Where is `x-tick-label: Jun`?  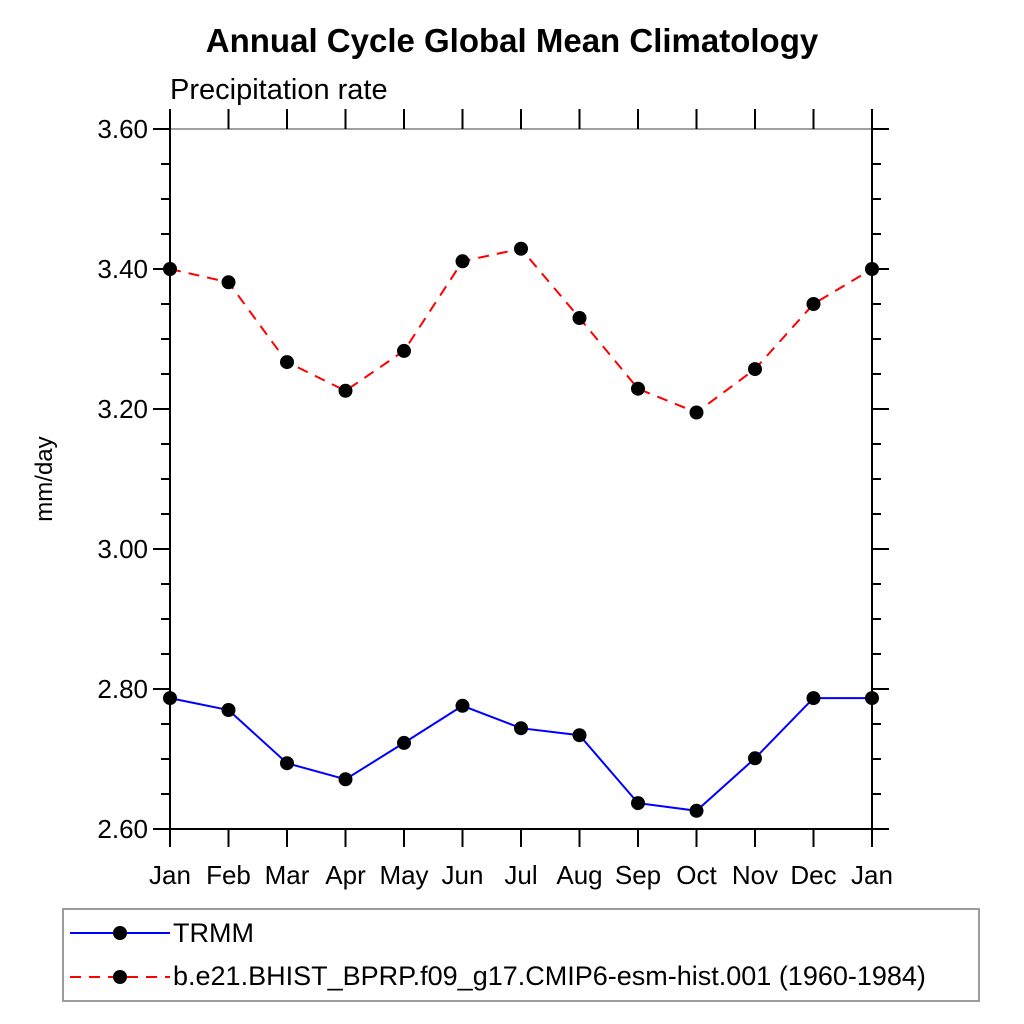 x-tick-label: Jun is located at coordinates (463, 875).